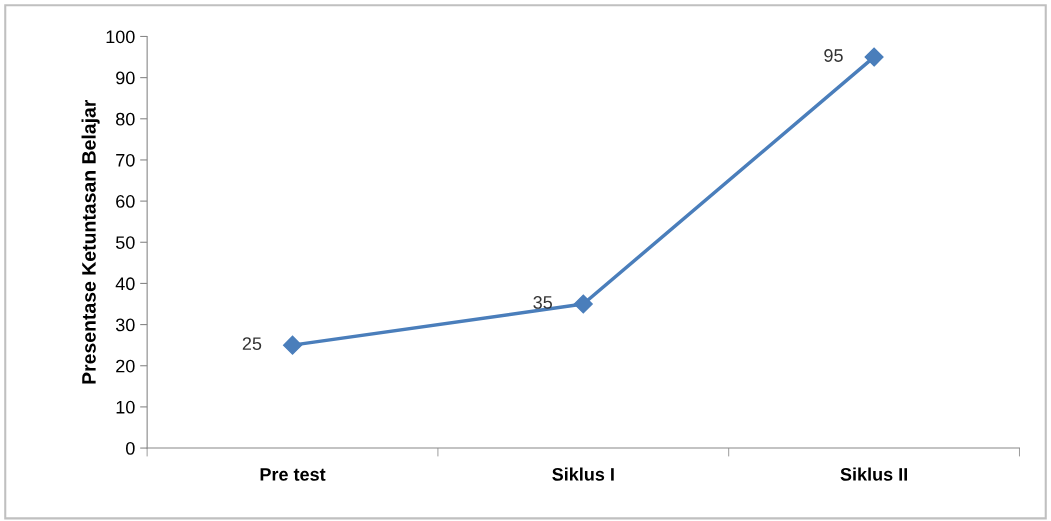 This screenshot has height=521, width=1051. What do you see at coordinates (125, 407) in the screenshot?
I see `y-tick-label: 10` at bounding box center [125, 407].